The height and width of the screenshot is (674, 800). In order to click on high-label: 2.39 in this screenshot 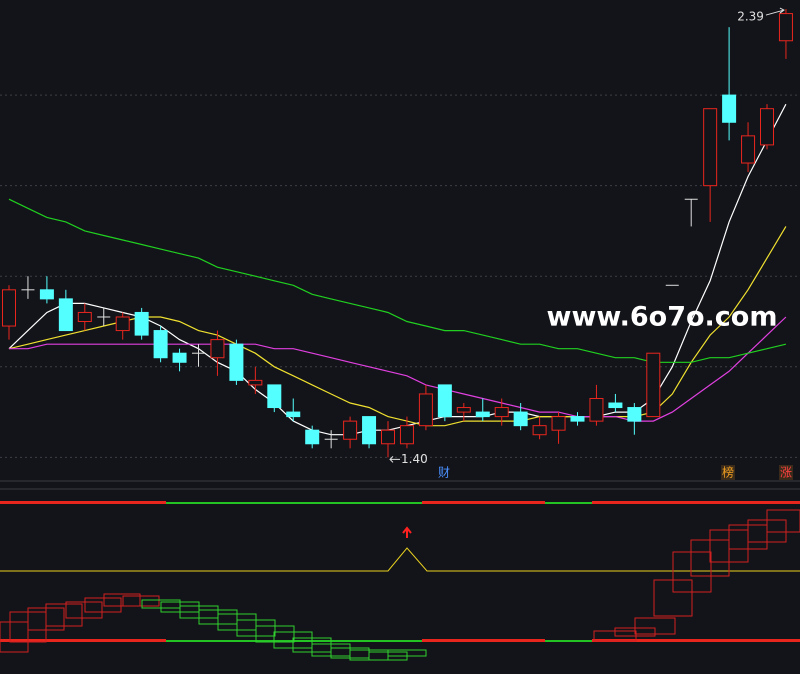, I will do `click(750, 17)`.